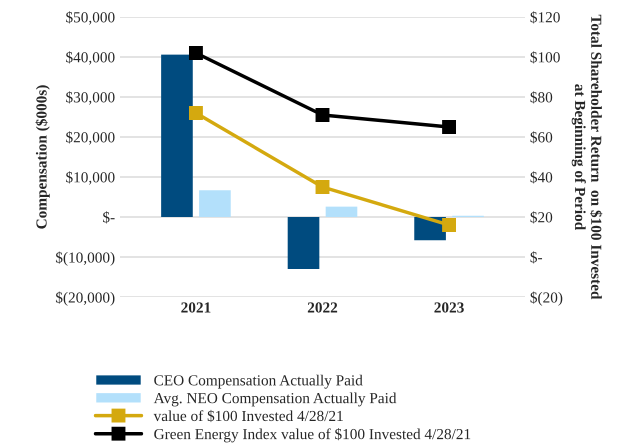 The height and width of the screenshot is (444, 639). What do you see at coordinates (109, 217) in the screenshot?
I see `y-tick-label: $-` at bounding box center [109, 217].